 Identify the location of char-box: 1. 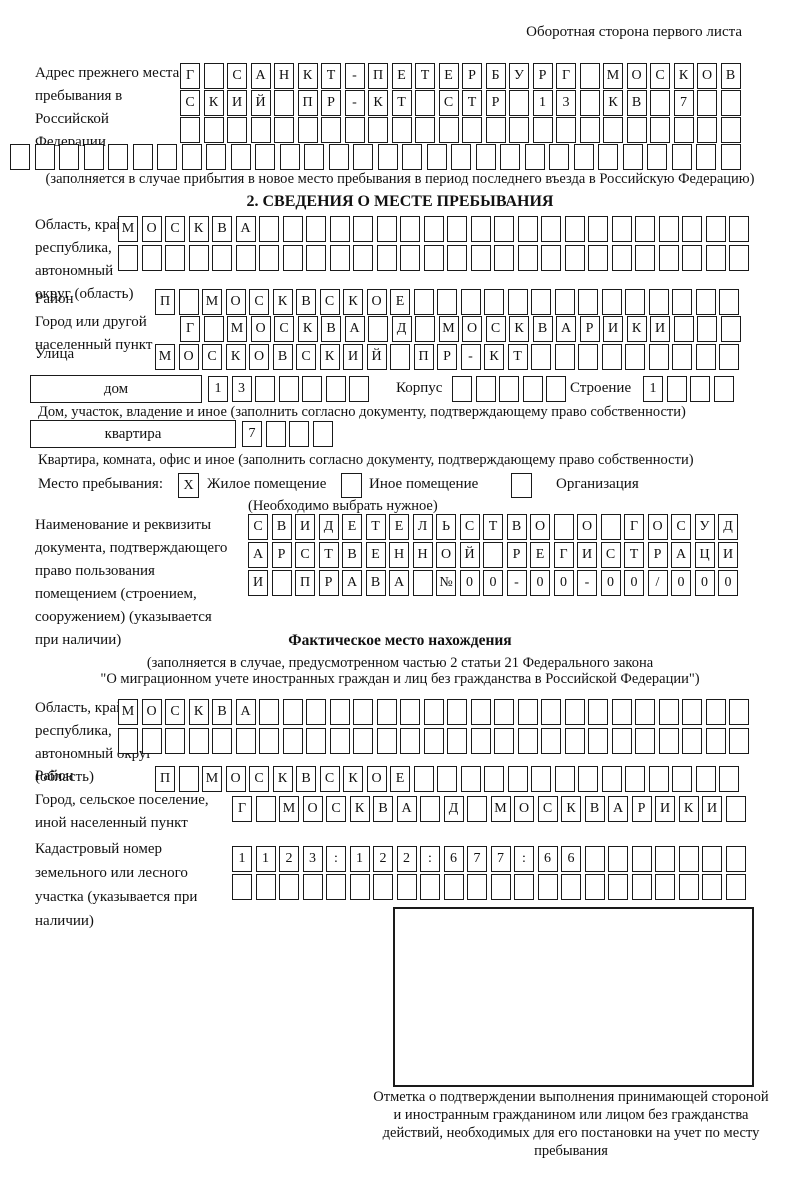
(265, 859).